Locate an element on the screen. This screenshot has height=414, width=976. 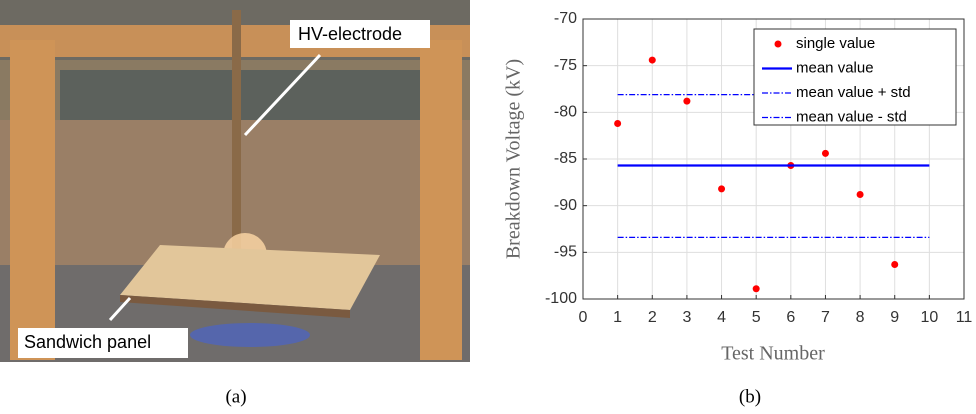
photo-glow is located at coordinates (250, 335).